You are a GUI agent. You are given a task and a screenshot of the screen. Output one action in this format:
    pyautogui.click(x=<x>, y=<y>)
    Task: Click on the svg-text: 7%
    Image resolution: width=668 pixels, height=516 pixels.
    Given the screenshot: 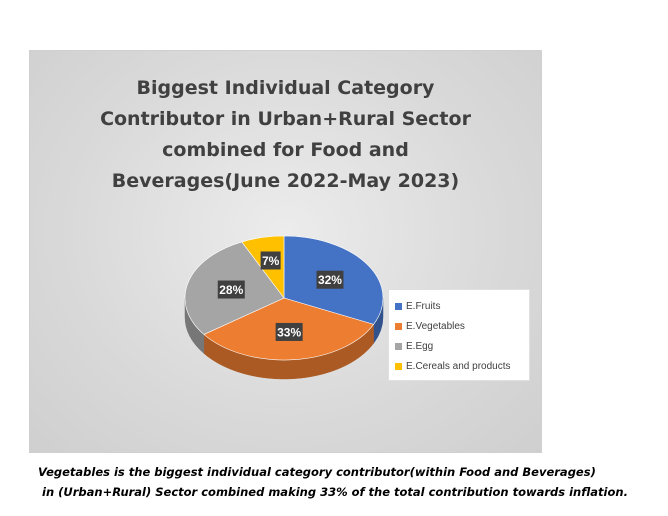 What is the action you would take?
    pyautogui.click(x=271, y=261)
    